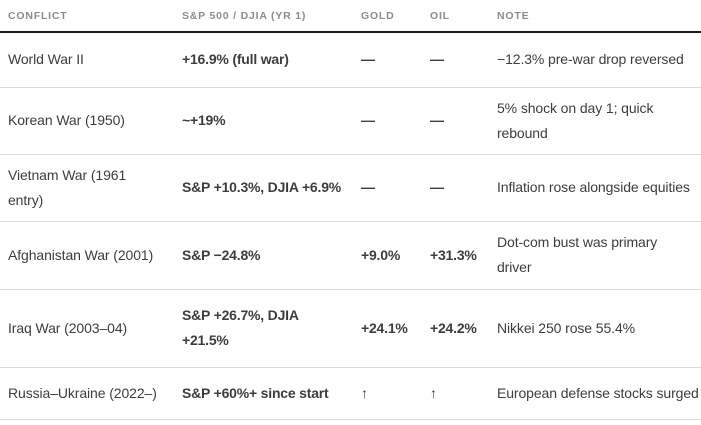 This screenshot has width=701, height=425. Describe the element at coordinates (263, 255) in the screenshot. I see `cell-sp-djia: S&P −24.8%` at that location.